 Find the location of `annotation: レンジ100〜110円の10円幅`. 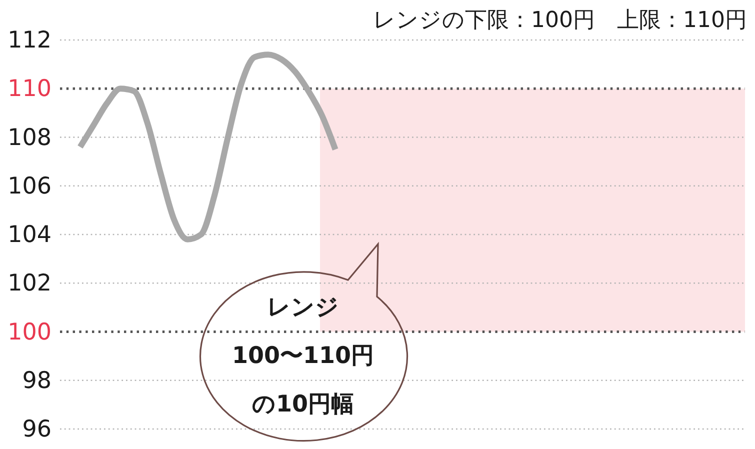

annotation: レンジ100〜110円の10円幅 is located at coordinates (303, 356).